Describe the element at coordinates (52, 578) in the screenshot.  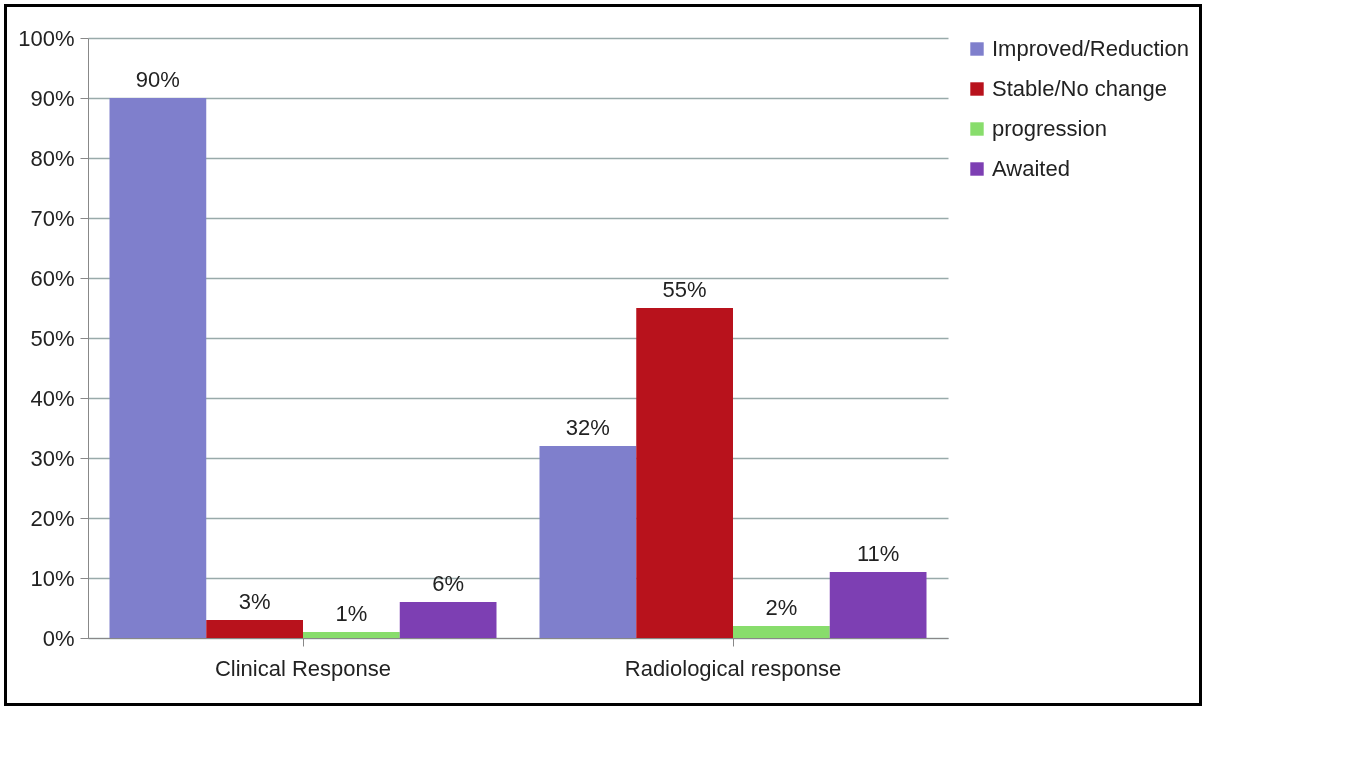
I see `y-tick-label: 10%` at that location.